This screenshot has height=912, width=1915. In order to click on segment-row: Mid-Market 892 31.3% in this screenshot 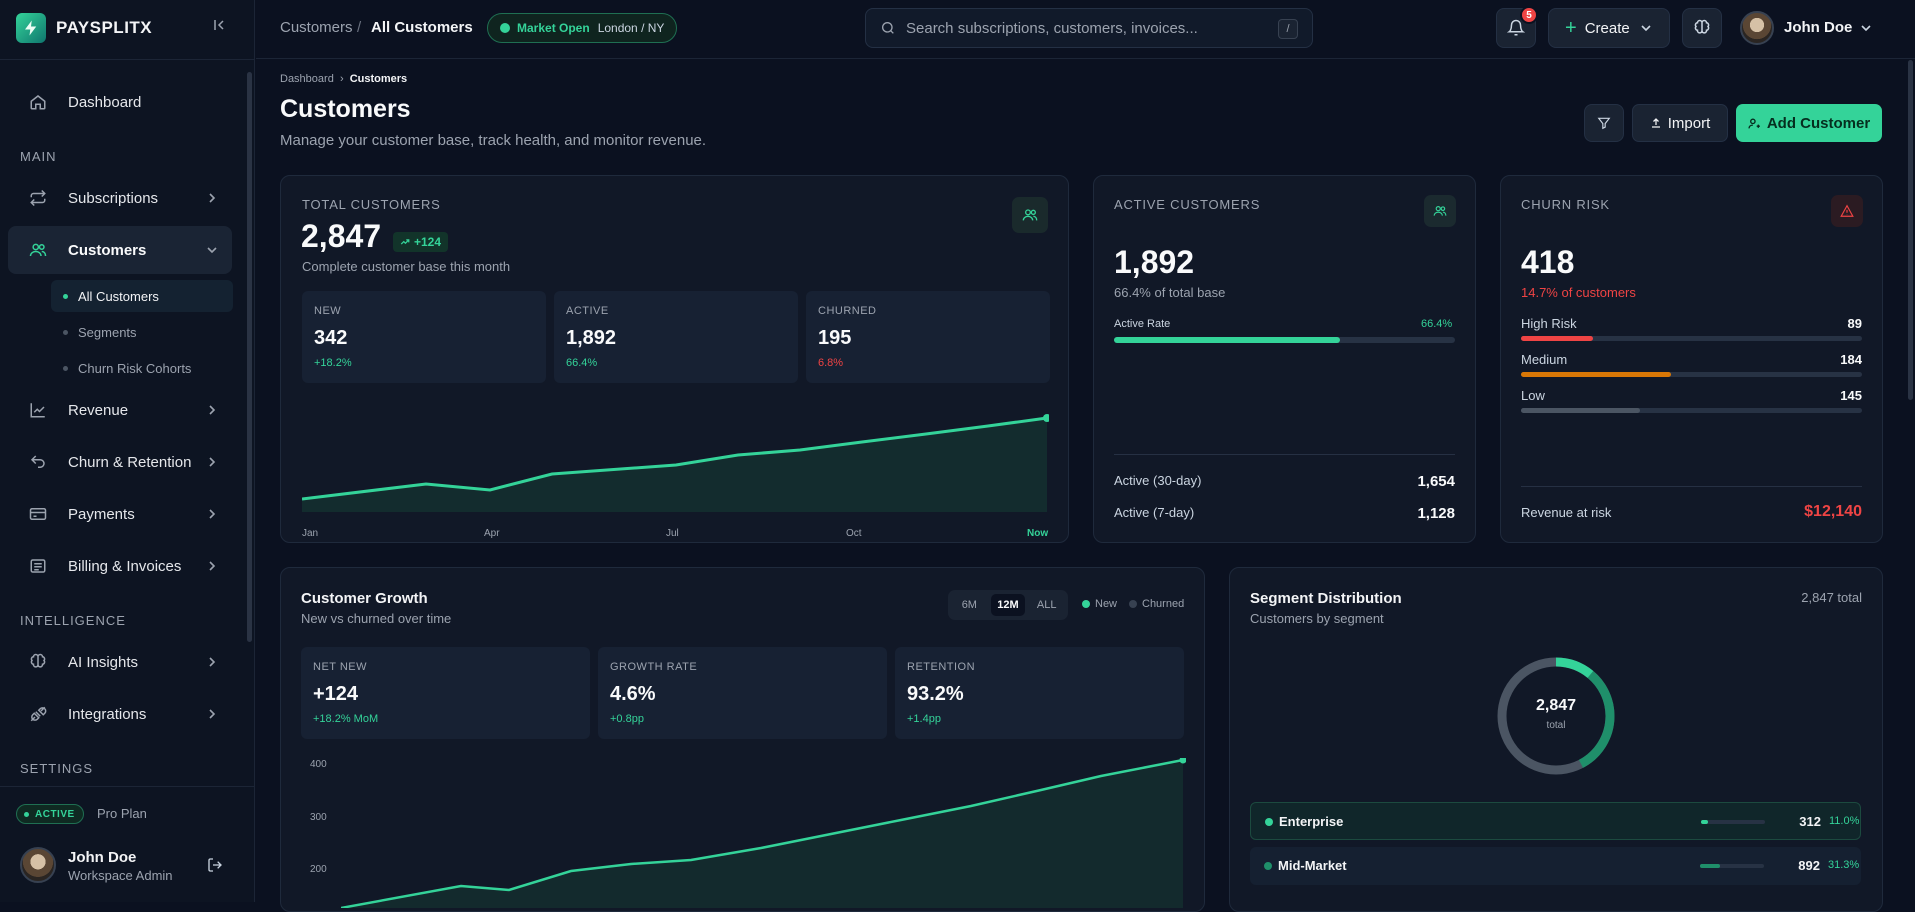, I will do `click(1555, 866)`.